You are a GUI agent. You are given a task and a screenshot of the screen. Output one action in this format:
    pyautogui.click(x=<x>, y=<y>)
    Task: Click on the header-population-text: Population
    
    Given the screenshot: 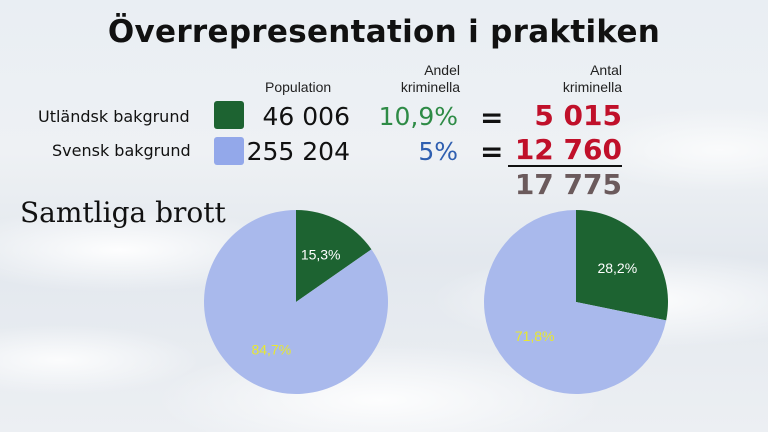 What is the action you would take?
    pyautogui.click(x=298, y=87)
    